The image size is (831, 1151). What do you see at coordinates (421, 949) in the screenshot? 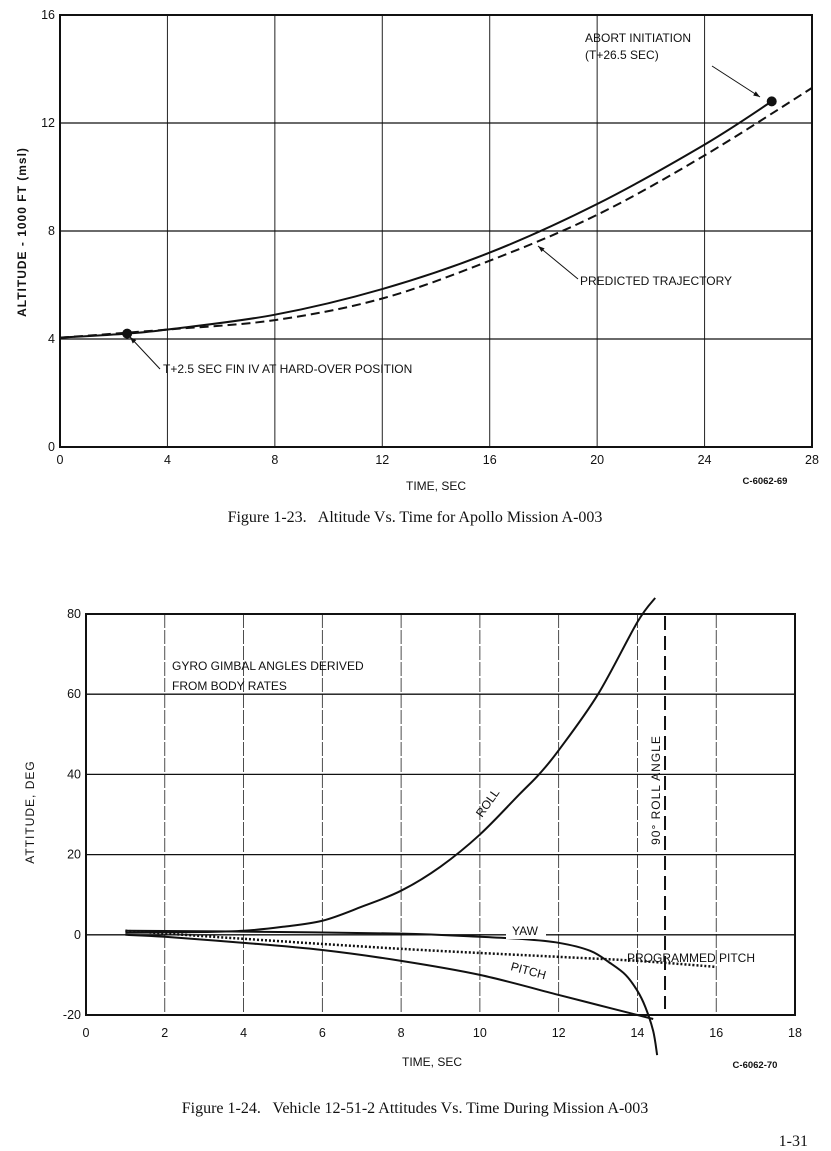
I see `programmed-pitch-line` at bounding box center [421, 949].